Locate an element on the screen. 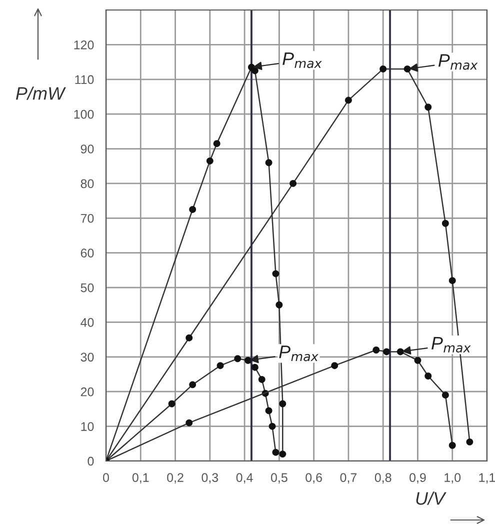 This screenshot has width=495, height=530. y-tick-label: 80 is located at coordinates (87, 183).